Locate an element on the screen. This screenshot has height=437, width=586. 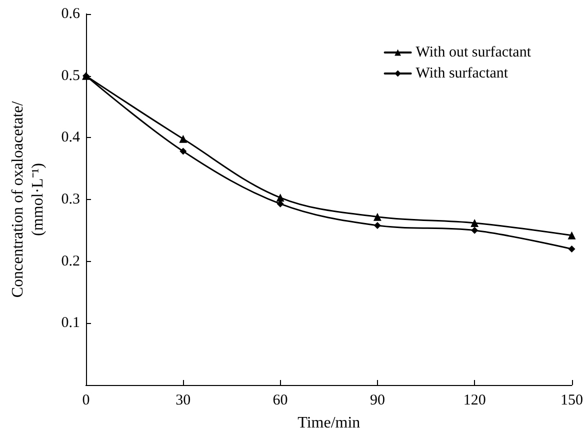
legend-label: With out surfactant is located at coordinates (474, 52).